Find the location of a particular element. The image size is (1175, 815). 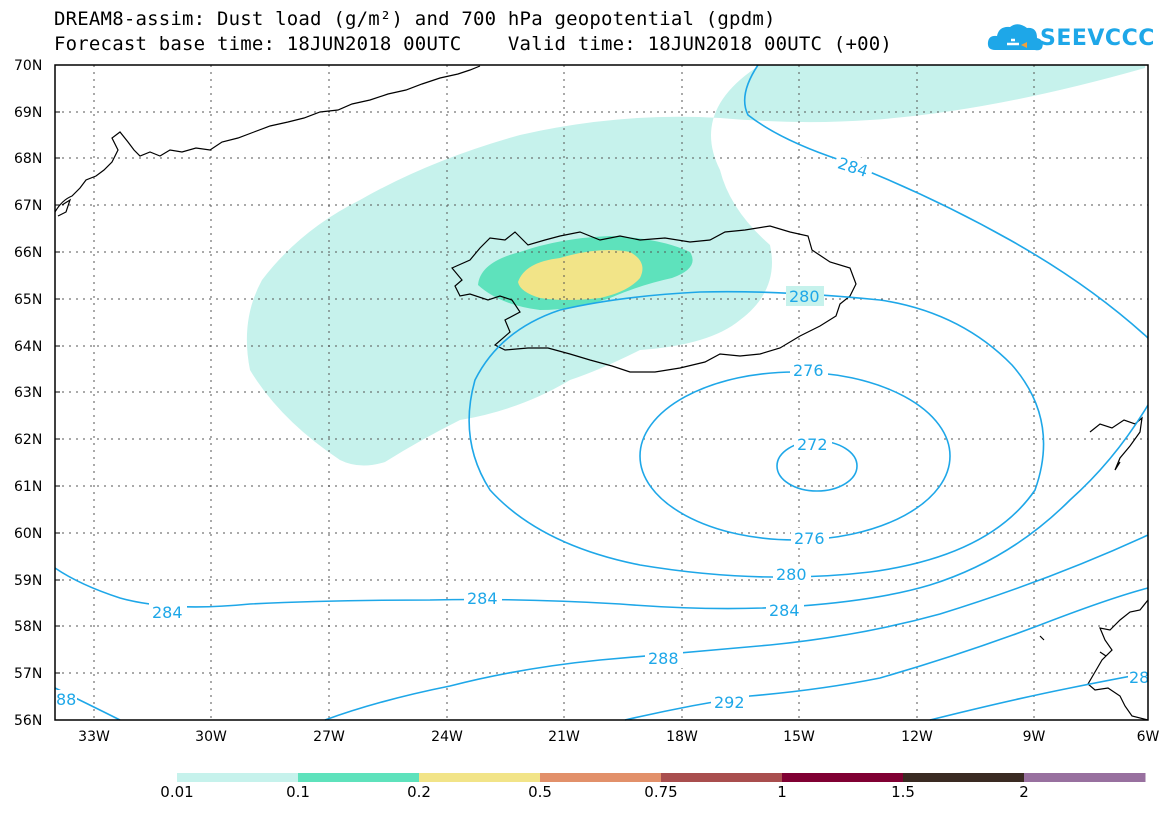

lat-label: 65N is located at coordinates (28, 300).